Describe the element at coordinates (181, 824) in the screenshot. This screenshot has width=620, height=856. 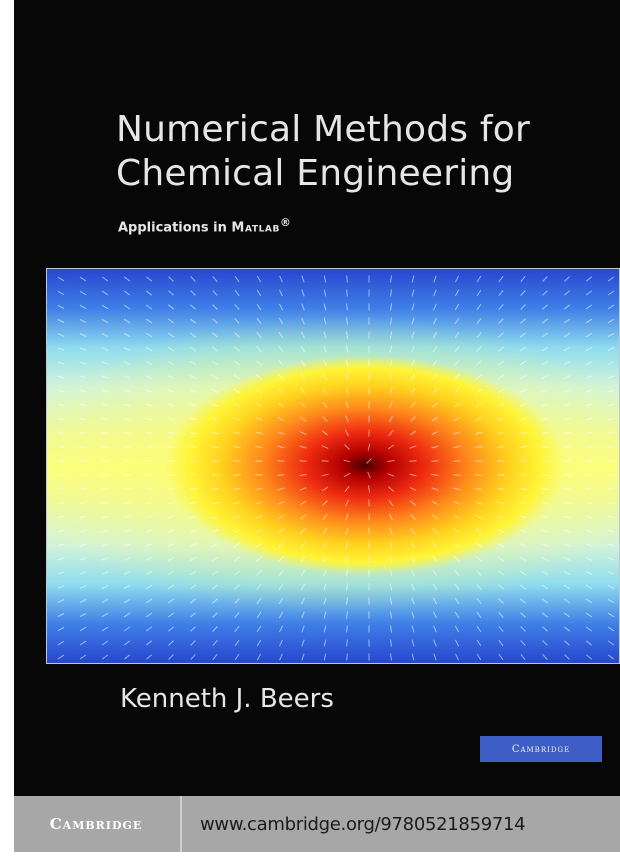
I see `footer-divider` at that location.